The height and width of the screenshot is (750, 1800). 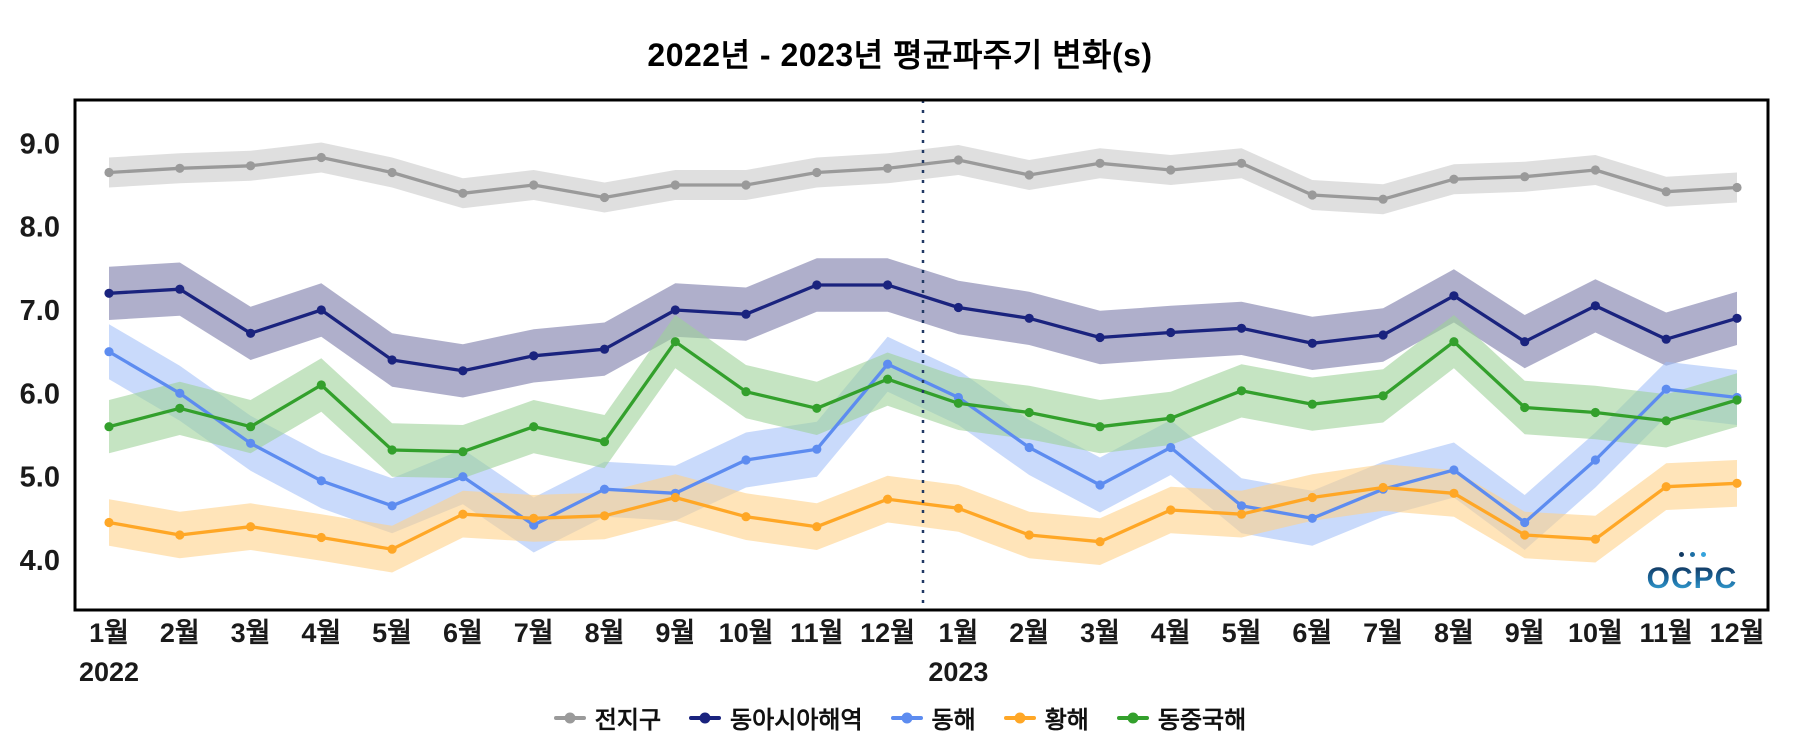 I want to click on legend-label: 동해, so click(x=953, y=720).